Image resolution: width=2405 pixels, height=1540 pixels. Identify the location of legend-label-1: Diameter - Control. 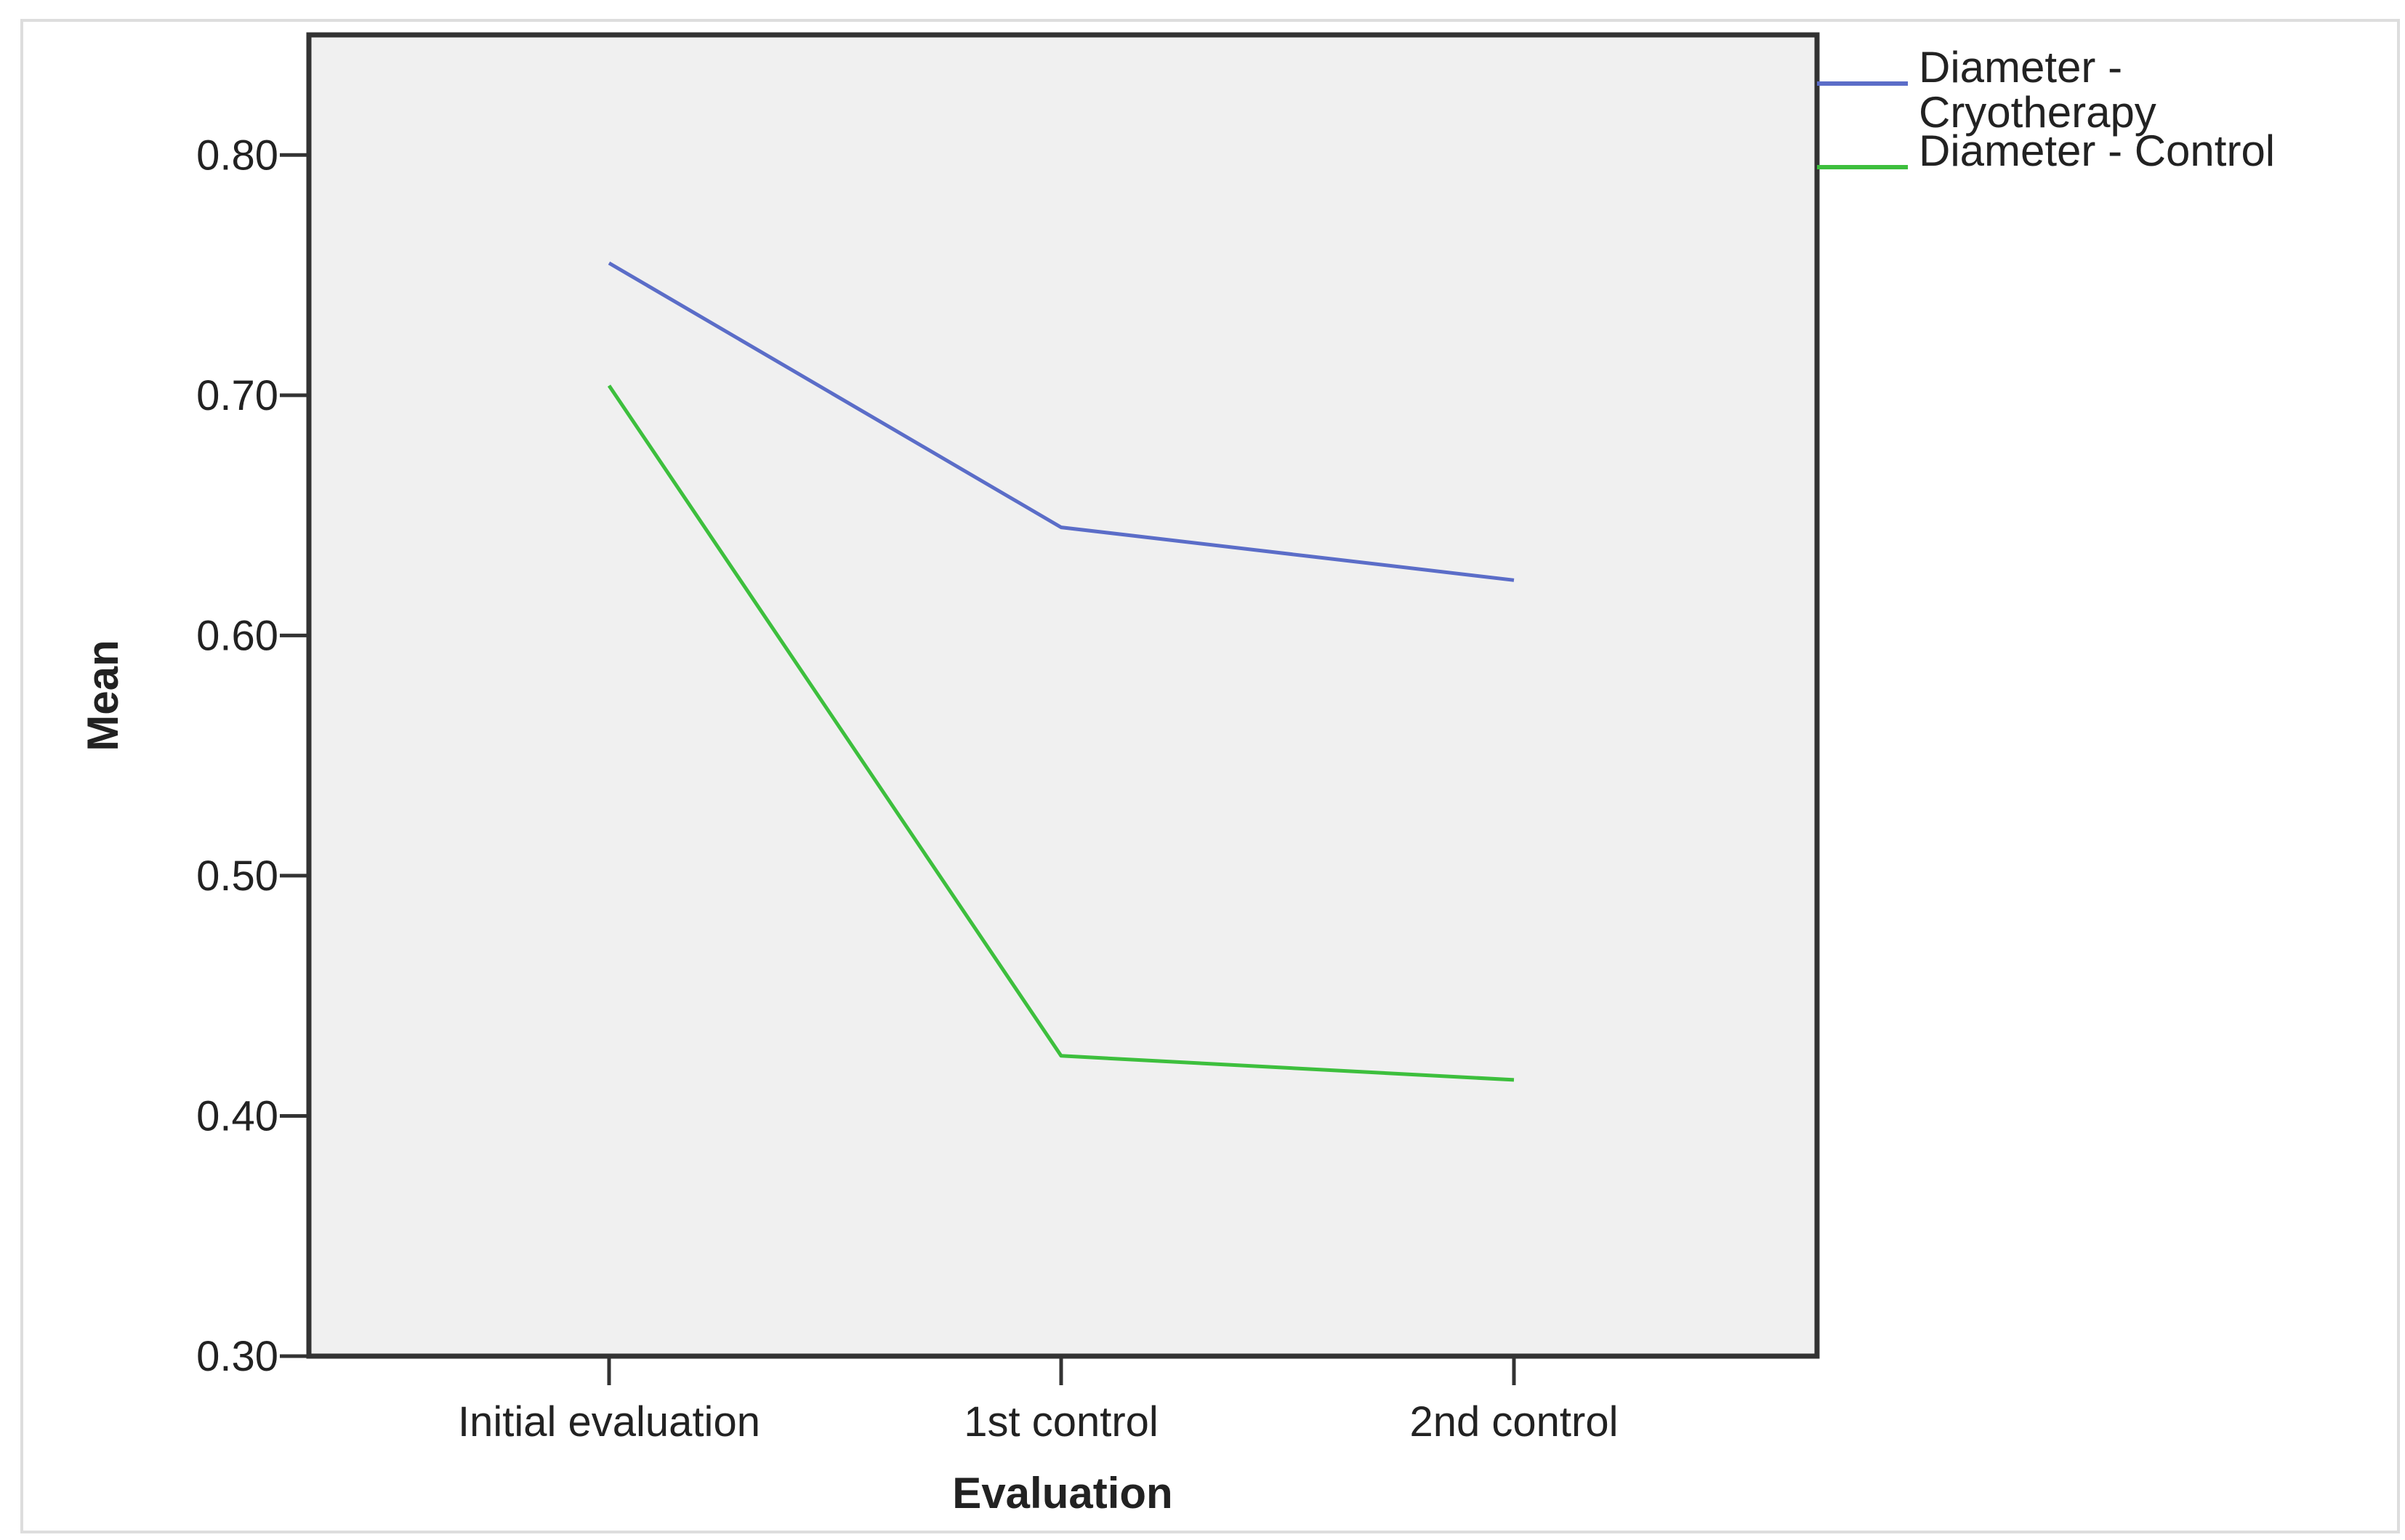
(2097, 150).